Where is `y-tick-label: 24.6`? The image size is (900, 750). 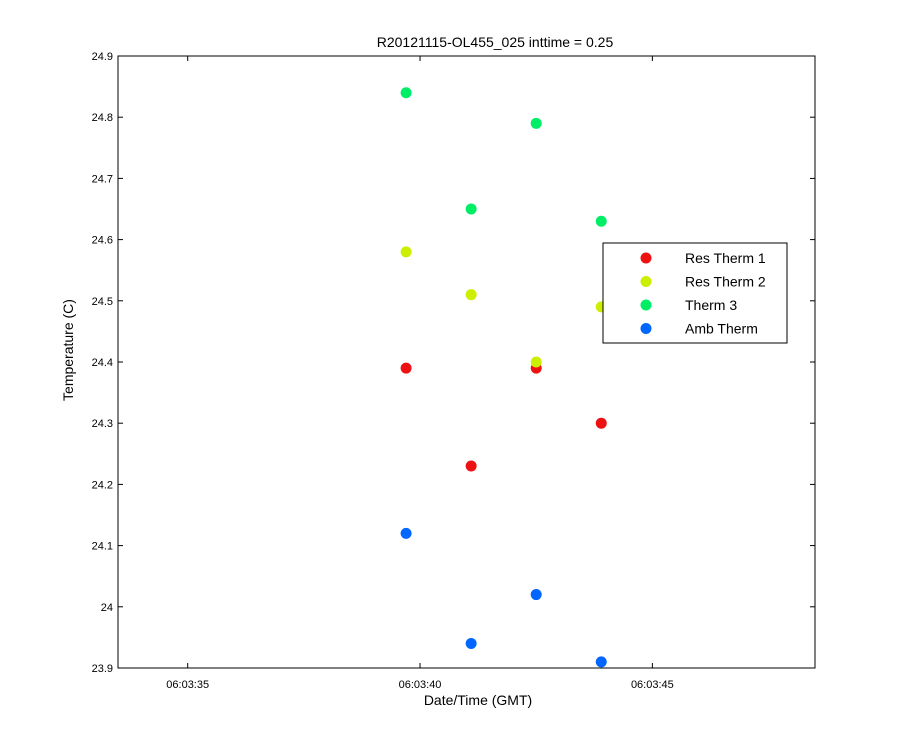
y-tick-label: 24.6 is located at coordinates (102, 241).